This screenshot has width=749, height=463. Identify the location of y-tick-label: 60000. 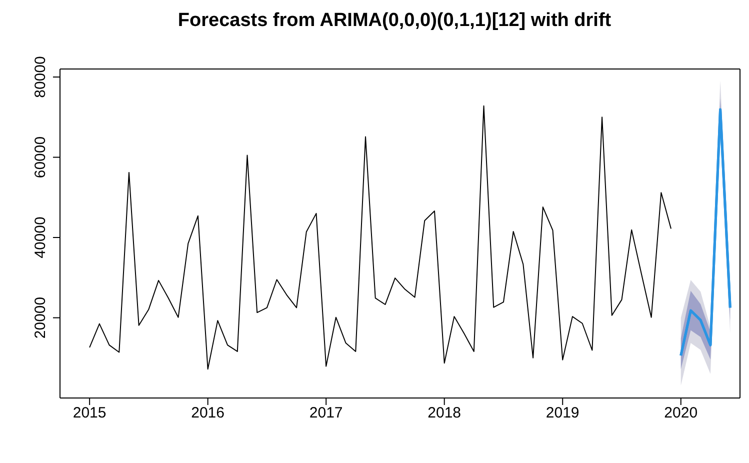
(40, 157).